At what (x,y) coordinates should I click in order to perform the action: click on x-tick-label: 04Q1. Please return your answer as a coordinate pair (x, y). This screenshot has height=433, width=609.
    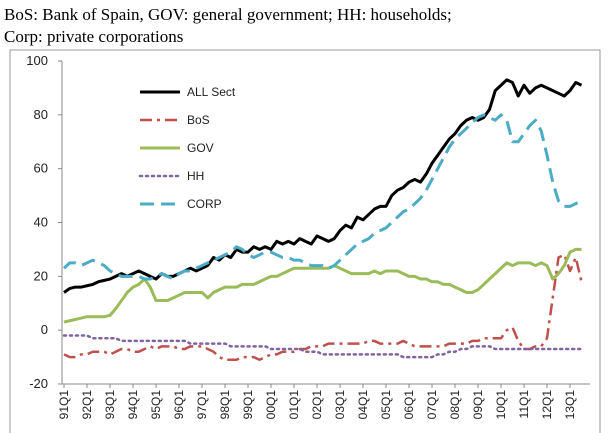
    Looking at the image, I should click on (363, 405).